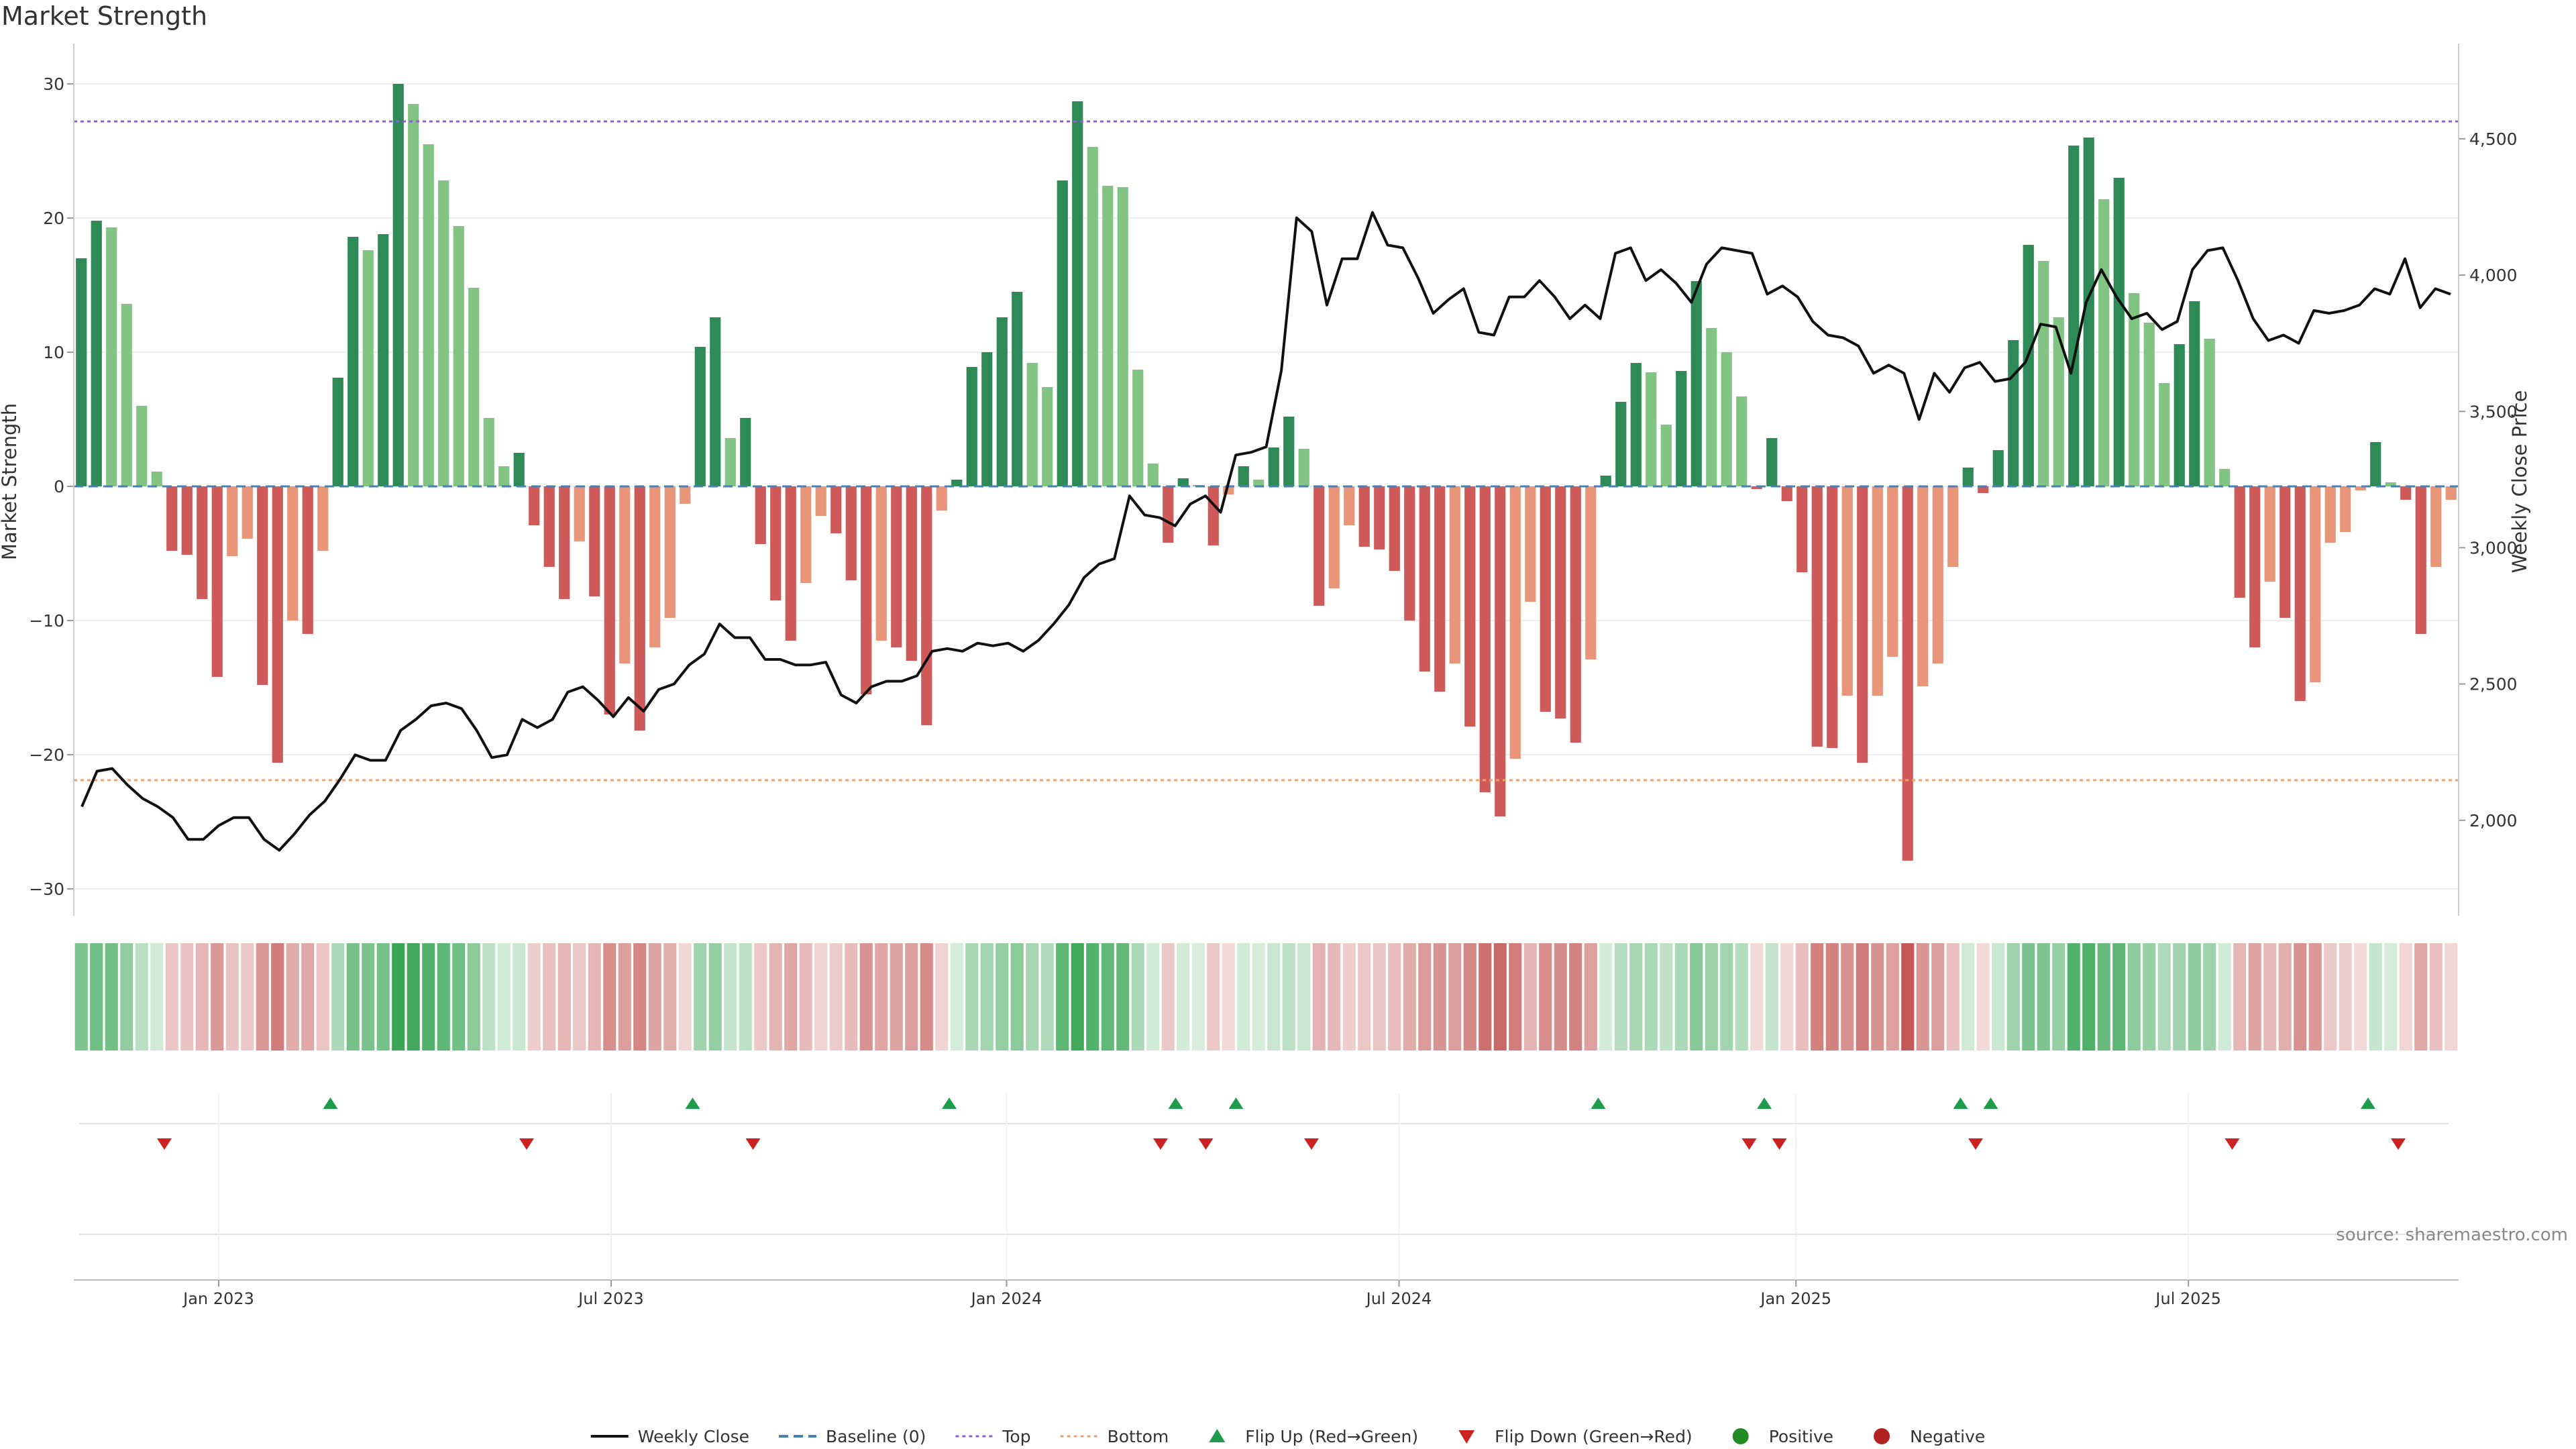 This screenshot has height=1449, width=2576. What do you see at coordinates (46, 889) in the screenshot?
I see `y-tick-label: −30` at bounding box center [46, 889].